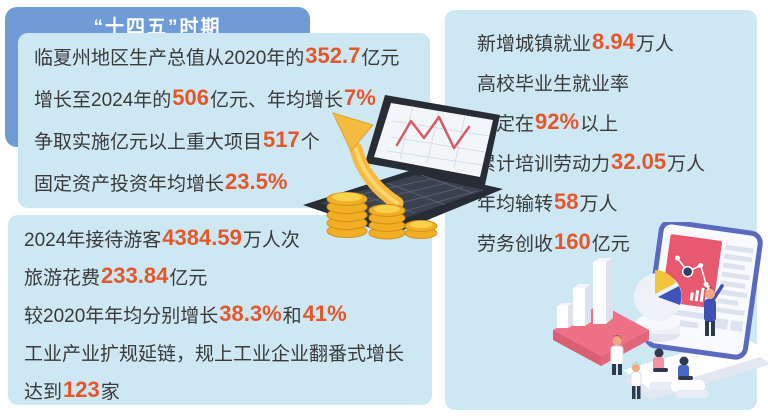 This screenshot has width=768, height=419. I want to click on stat-line-tourism-spend: 旅游花费 233.84 亿元, so click(116, 276).